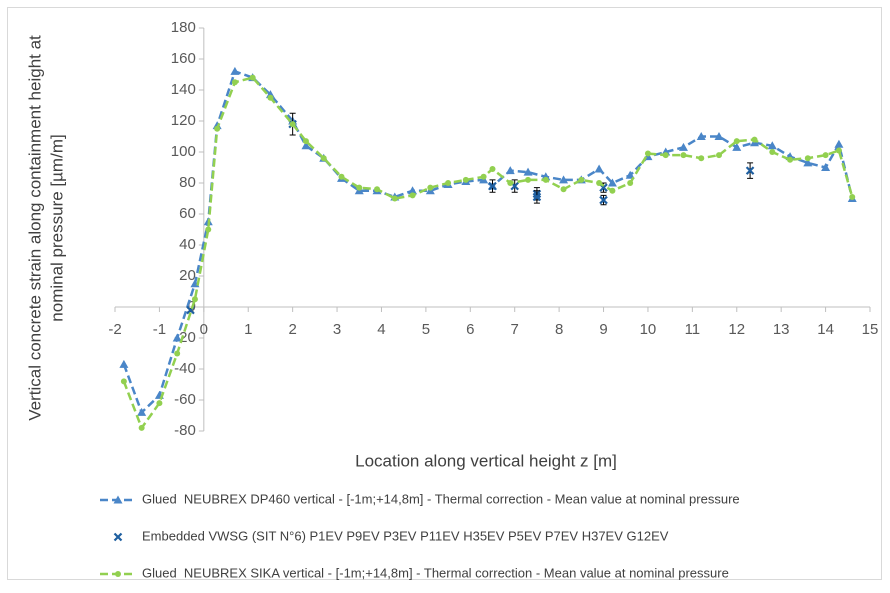 The height and width of the screenshot is (593, 890). I want to click on x-tick-label: 7, so click(515, 329).